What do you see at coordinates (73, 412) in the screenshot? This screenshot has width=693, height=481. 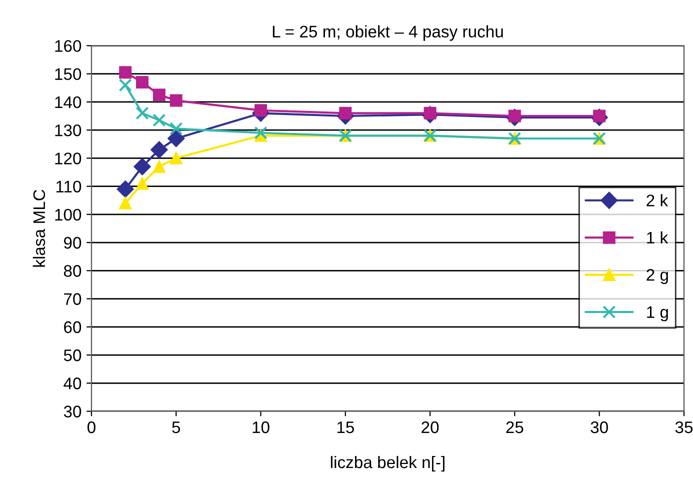 I see `y-tick-label: 30` at bounding box center [73, 412].